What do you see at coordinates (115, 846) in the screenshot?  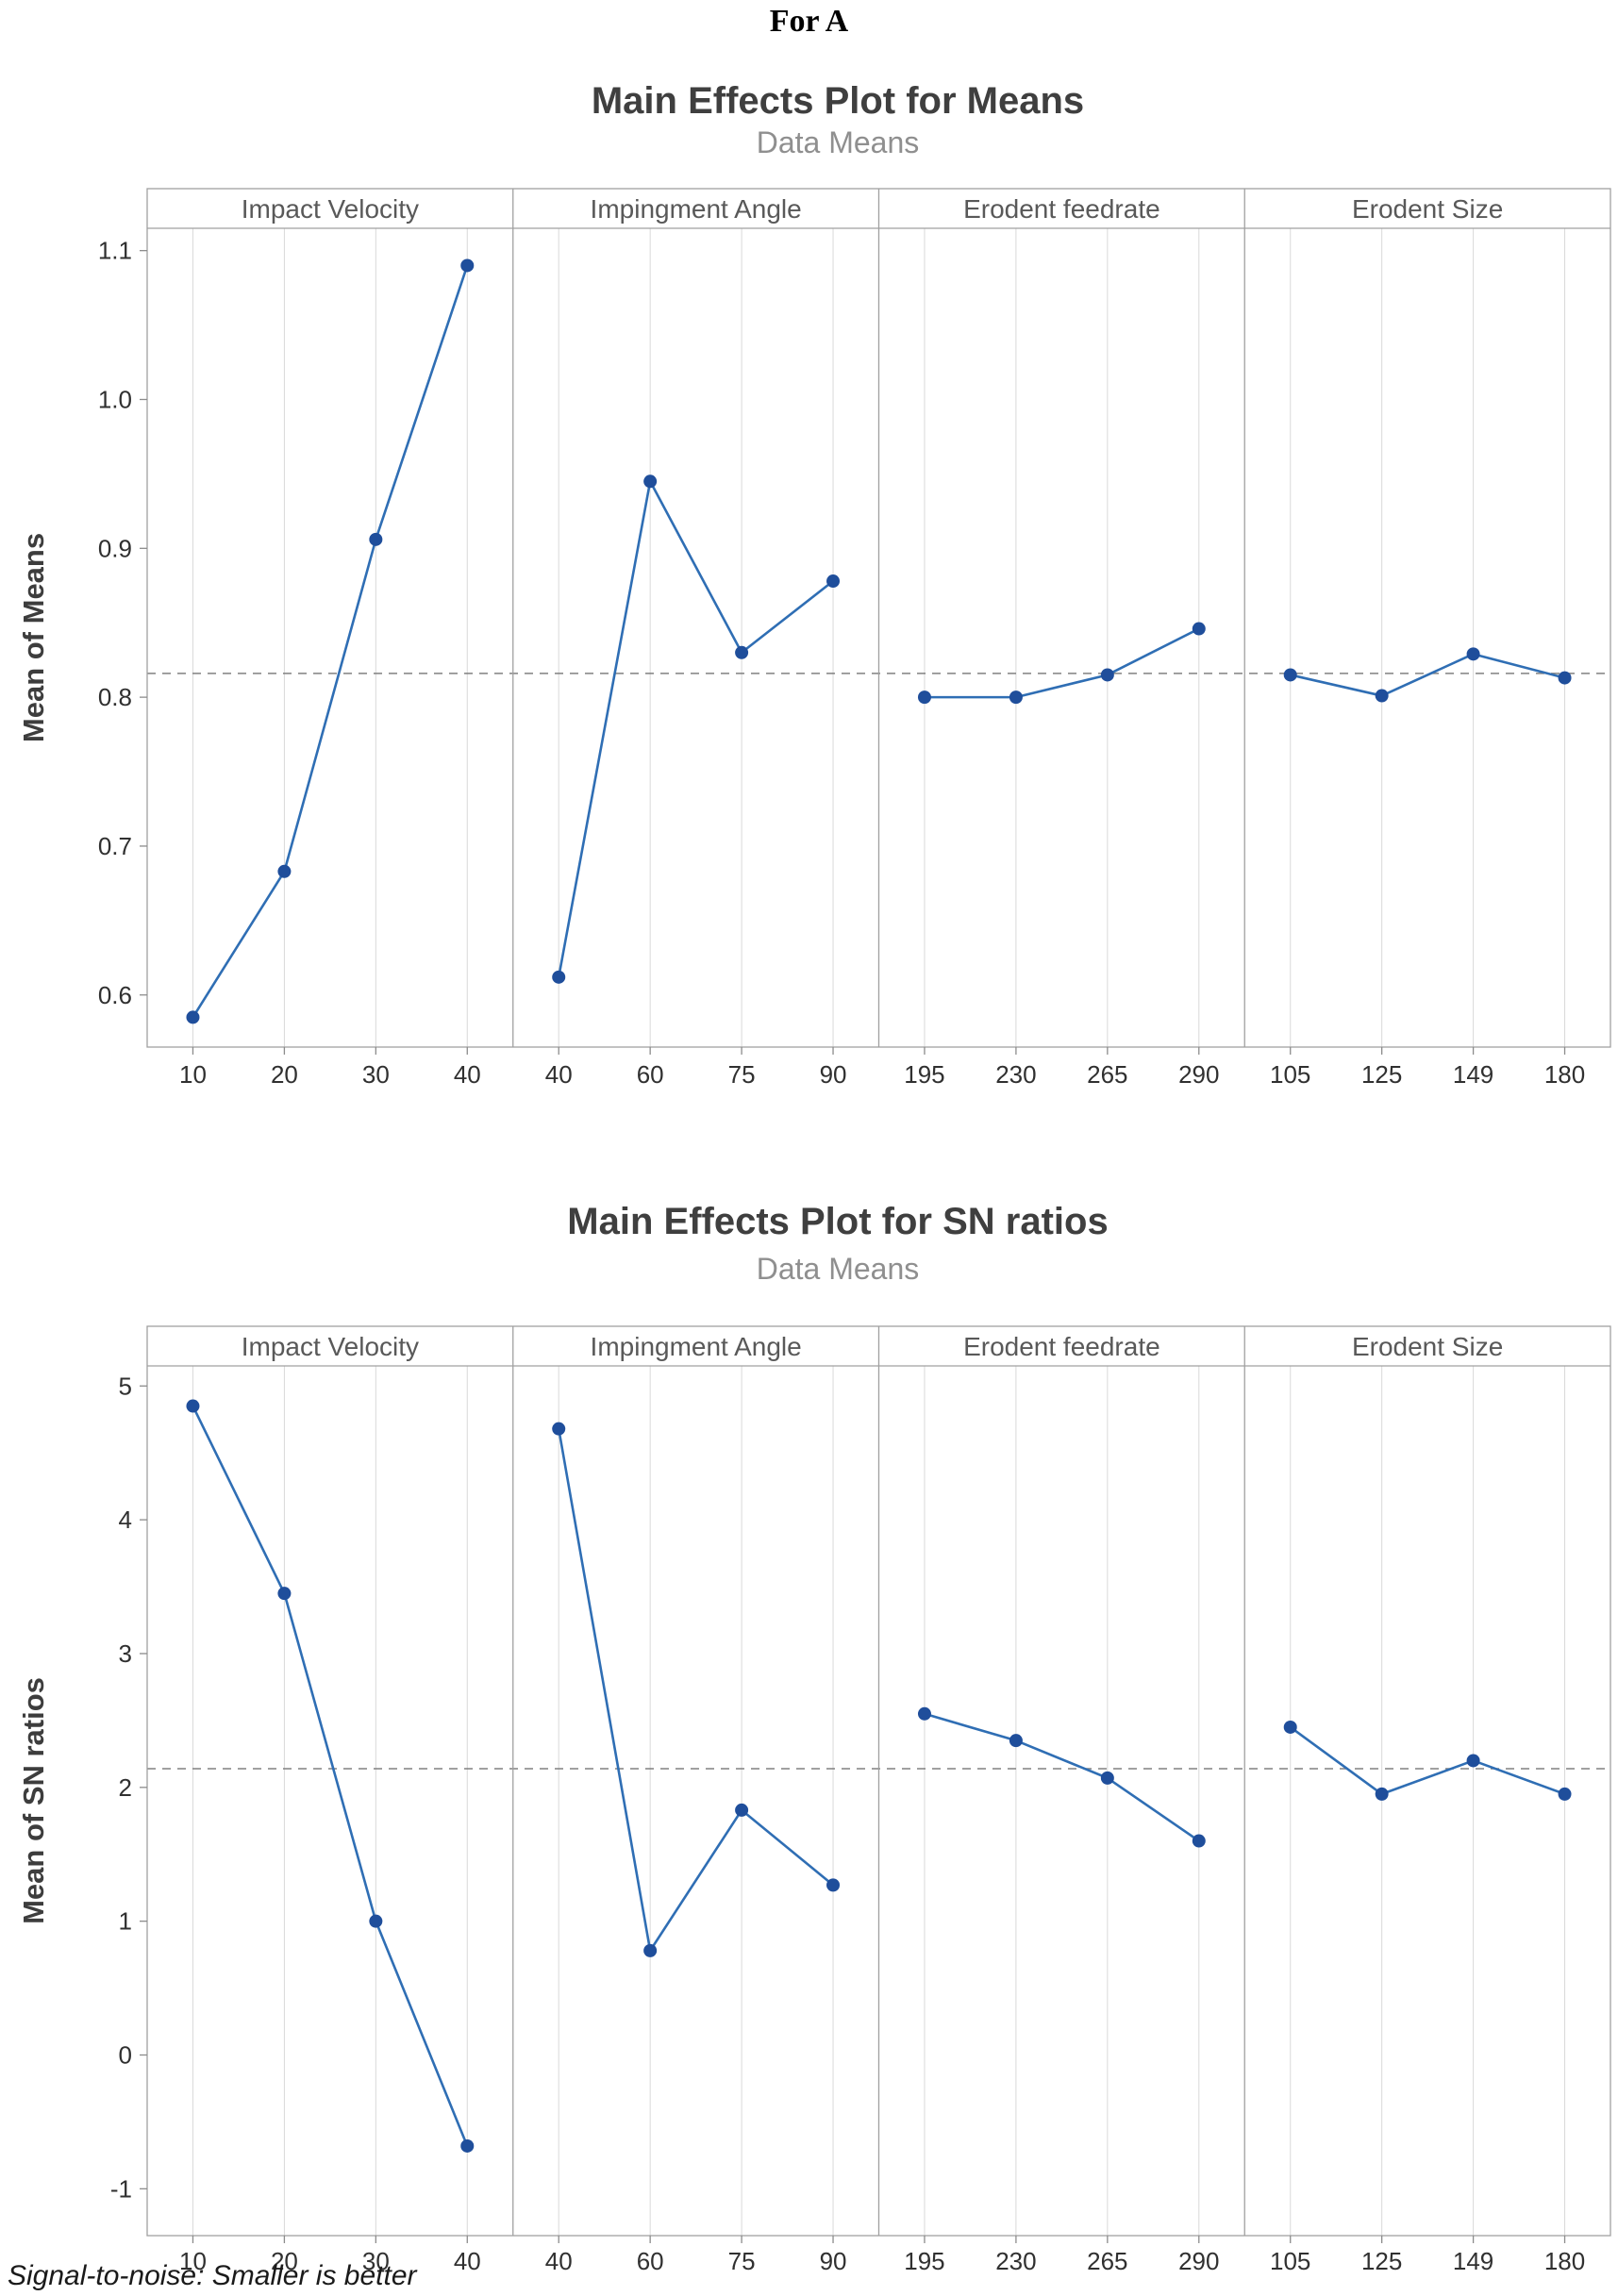 I see `y-tick-label: 0.7` at bounding box center [115, 846].